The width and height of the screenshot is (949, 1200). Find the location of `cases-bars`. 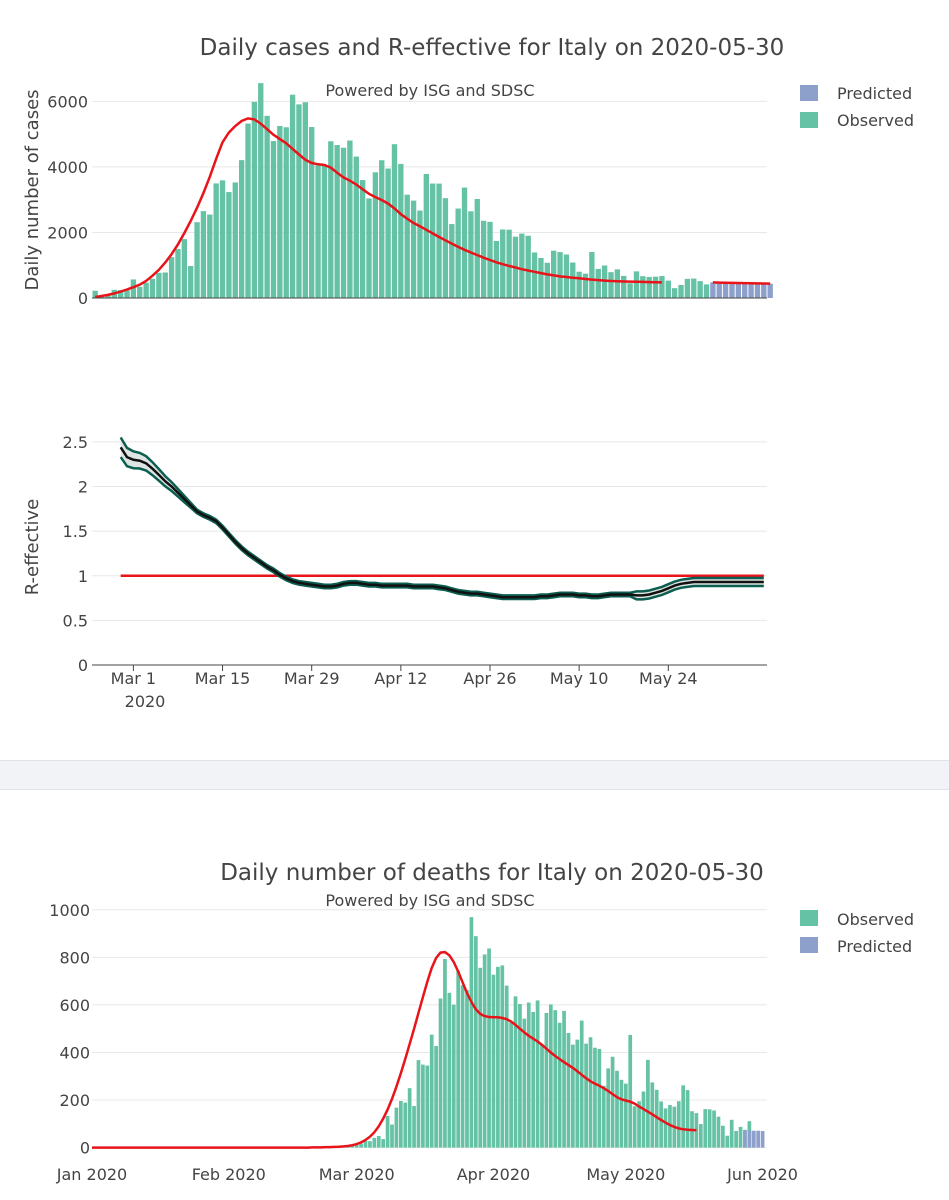

cases-bars is located at coordinates (401, 191).